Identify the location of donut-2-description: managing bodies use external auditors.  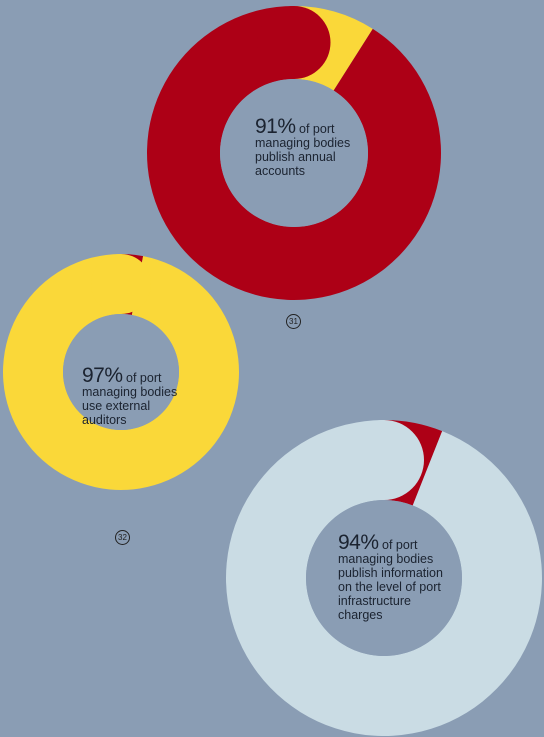
(130, 406).